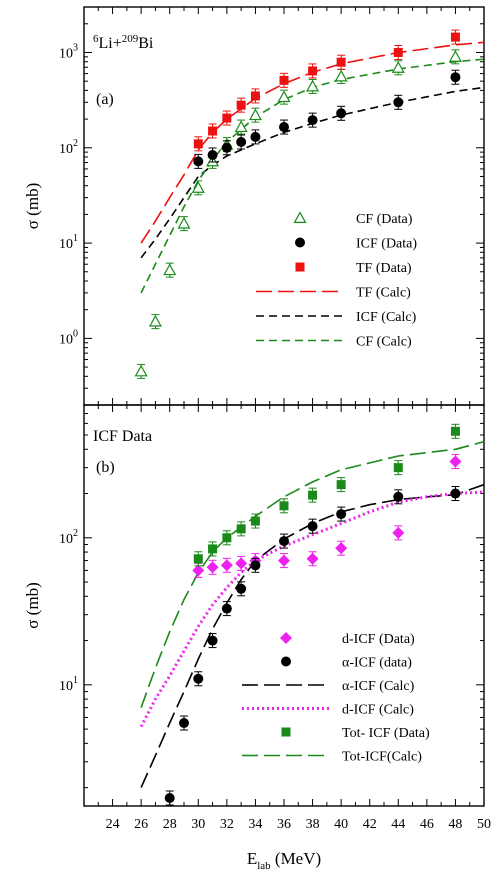 Image resolution: width=495 pixels, height=876 pixels. What do you see at coordinates (455, 824) in the screenshot?
I see `x-tick-label: 48` at bounding box center [455, 824].